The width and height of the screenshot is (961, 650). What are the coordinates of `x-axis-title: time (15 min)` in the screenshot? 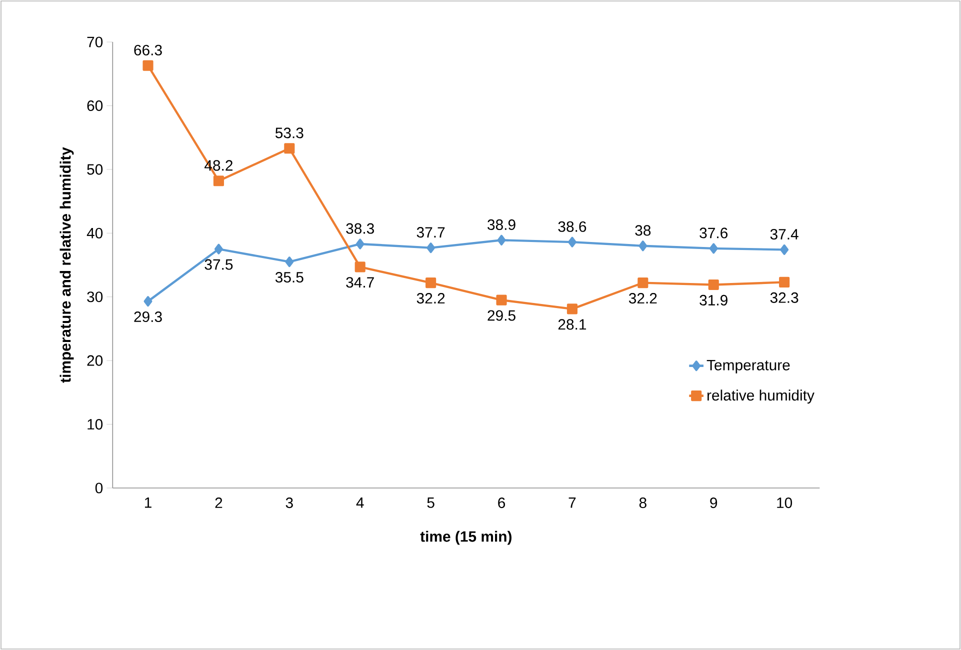 It's located at (466, 537).